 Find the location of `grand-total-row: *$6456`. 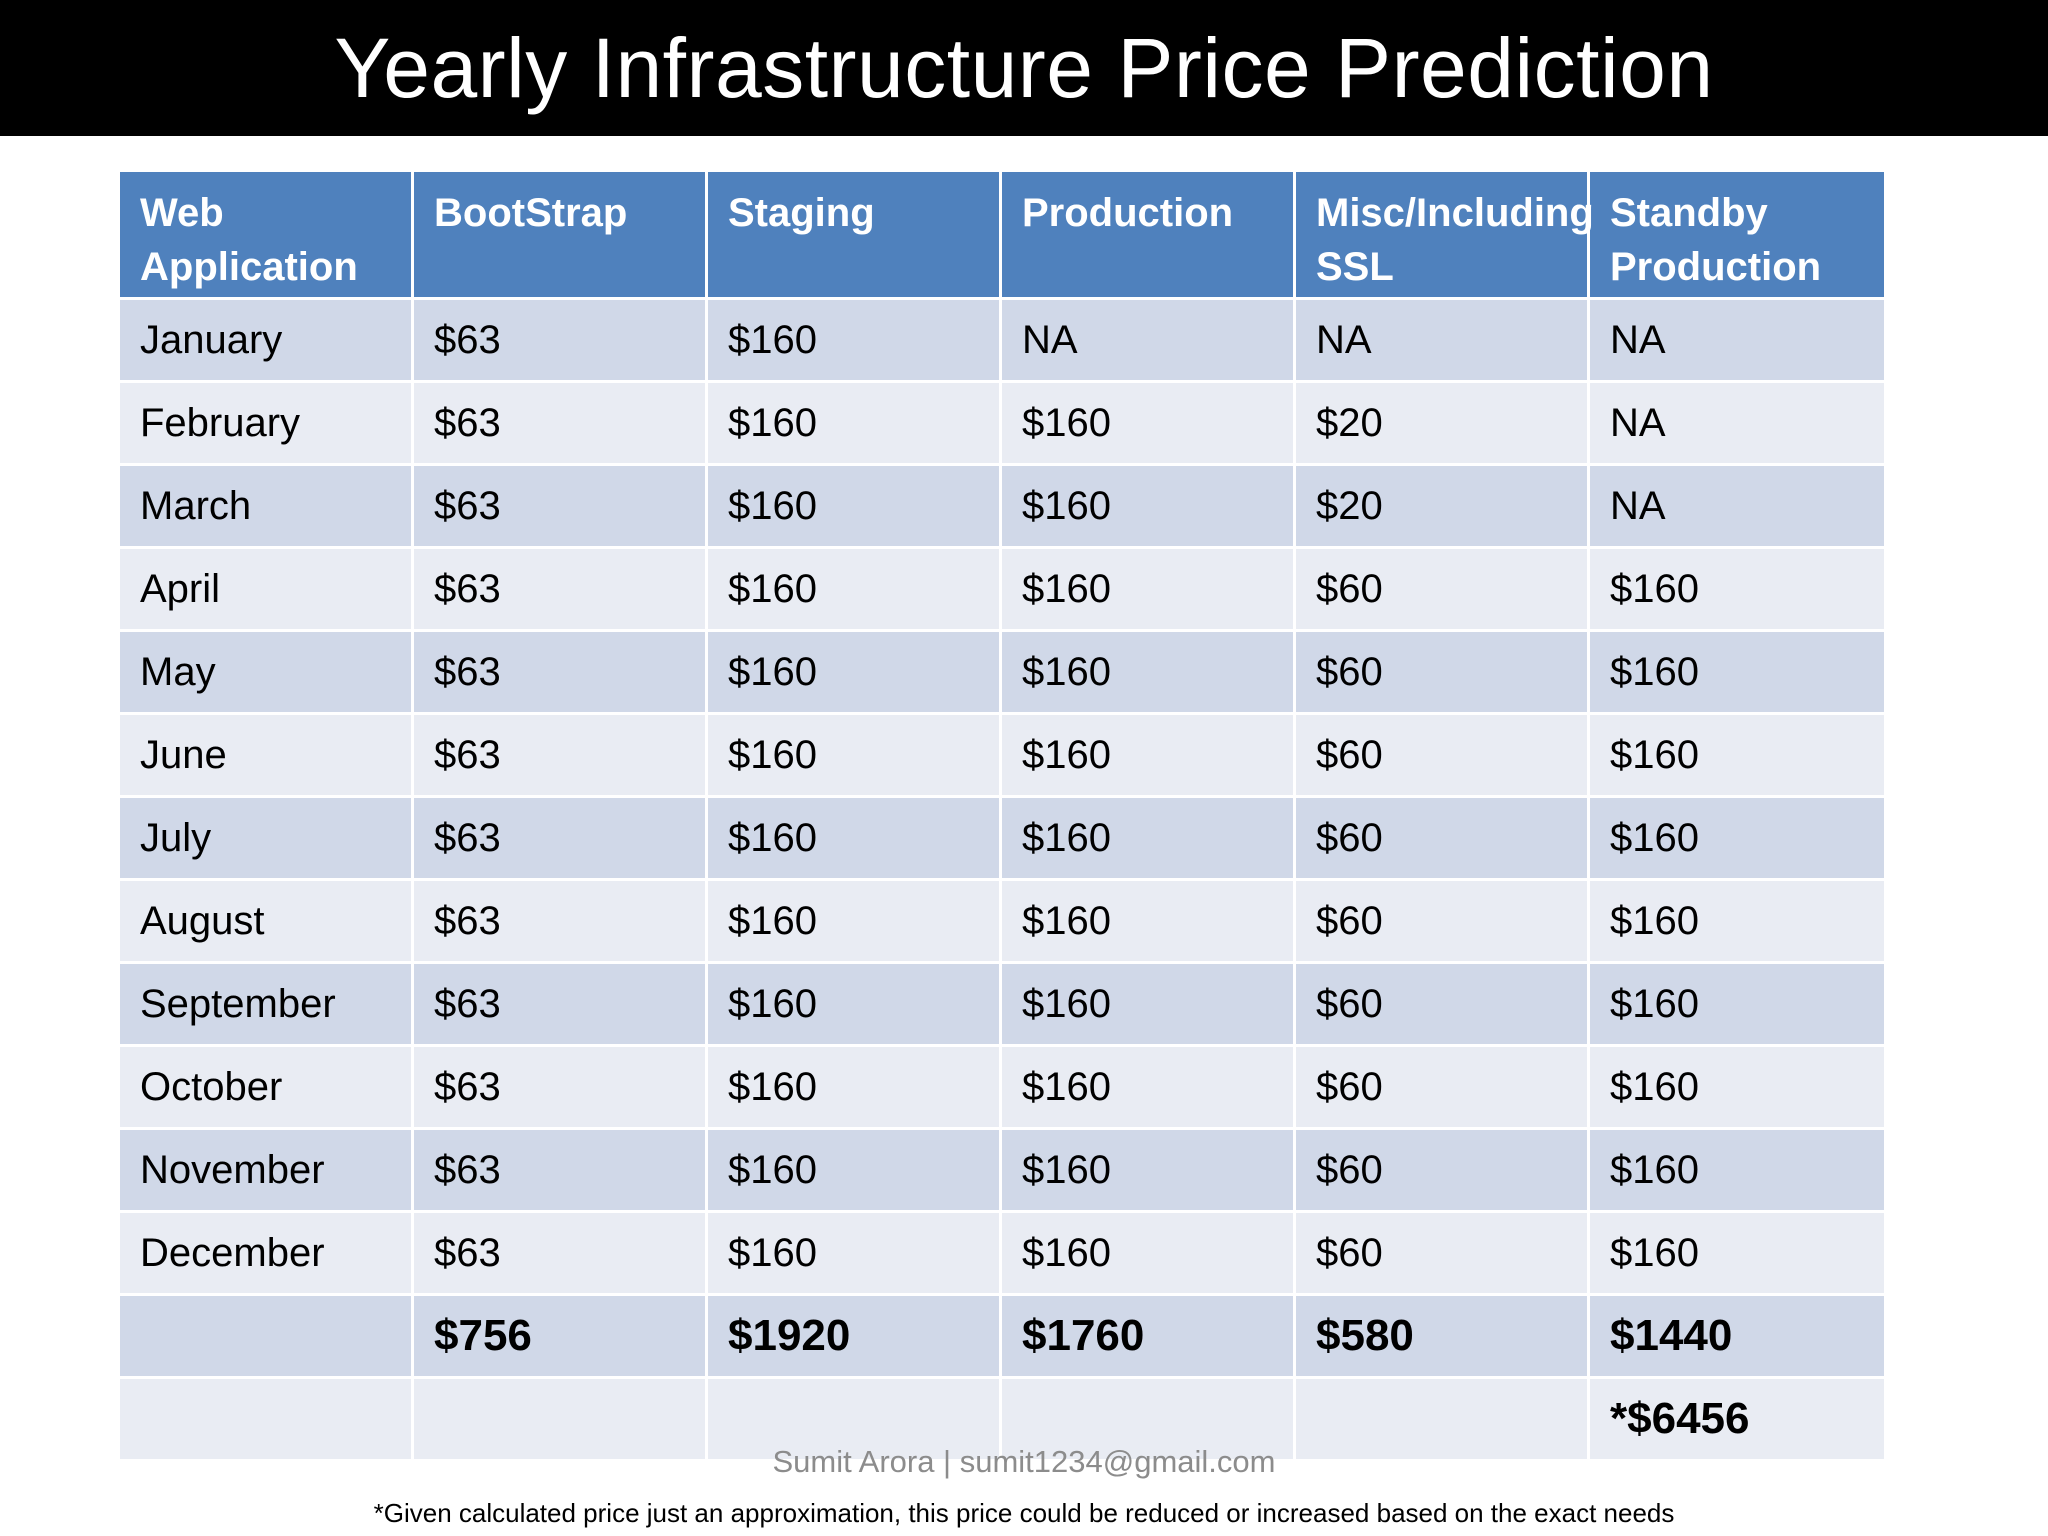

grand-total-row: *$6456 is located at coordinates (1002, 1420).